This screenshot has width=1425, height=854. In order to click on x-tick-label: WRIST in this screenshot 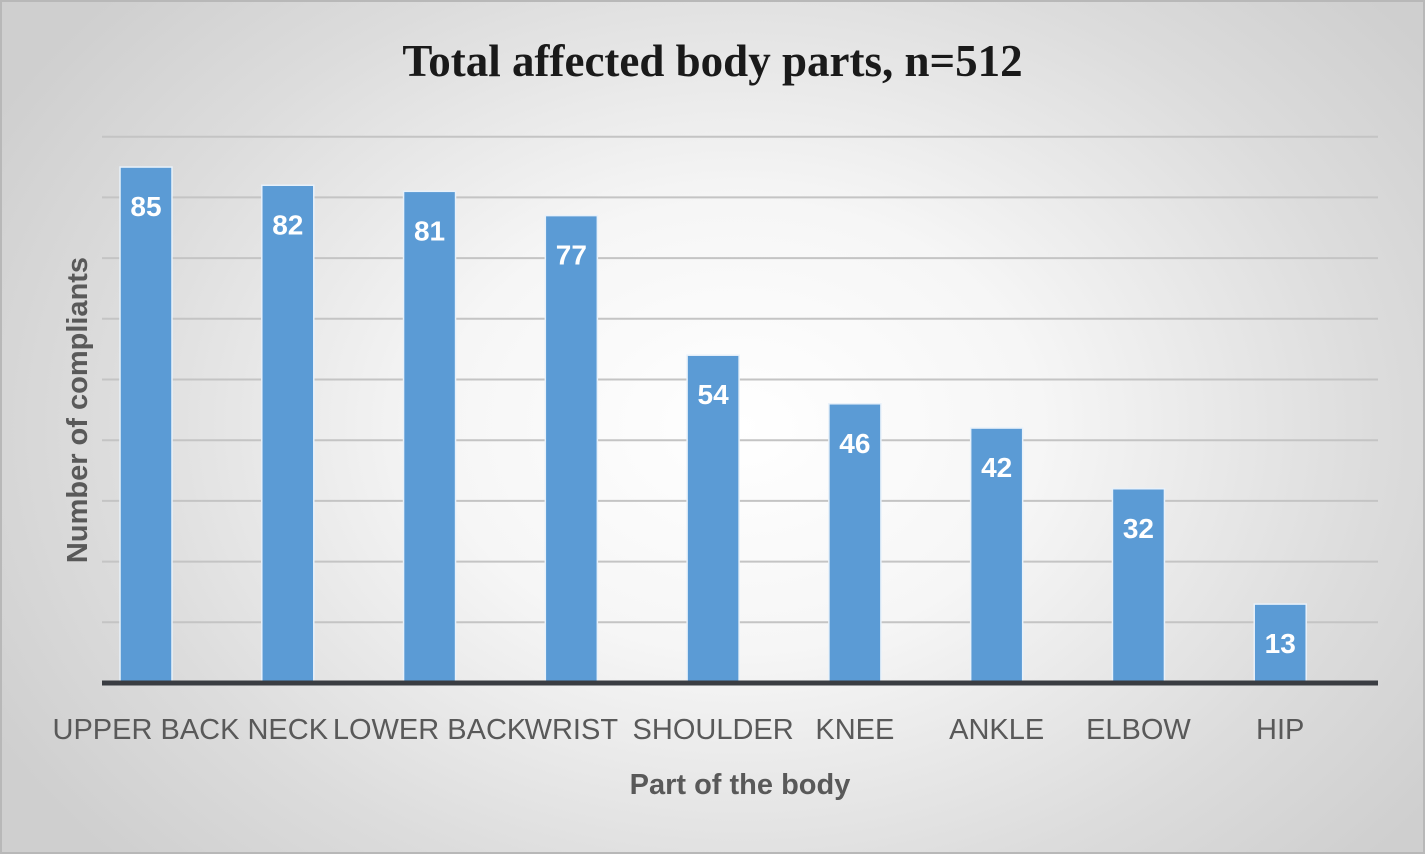, I will do `click(572, 730)`.